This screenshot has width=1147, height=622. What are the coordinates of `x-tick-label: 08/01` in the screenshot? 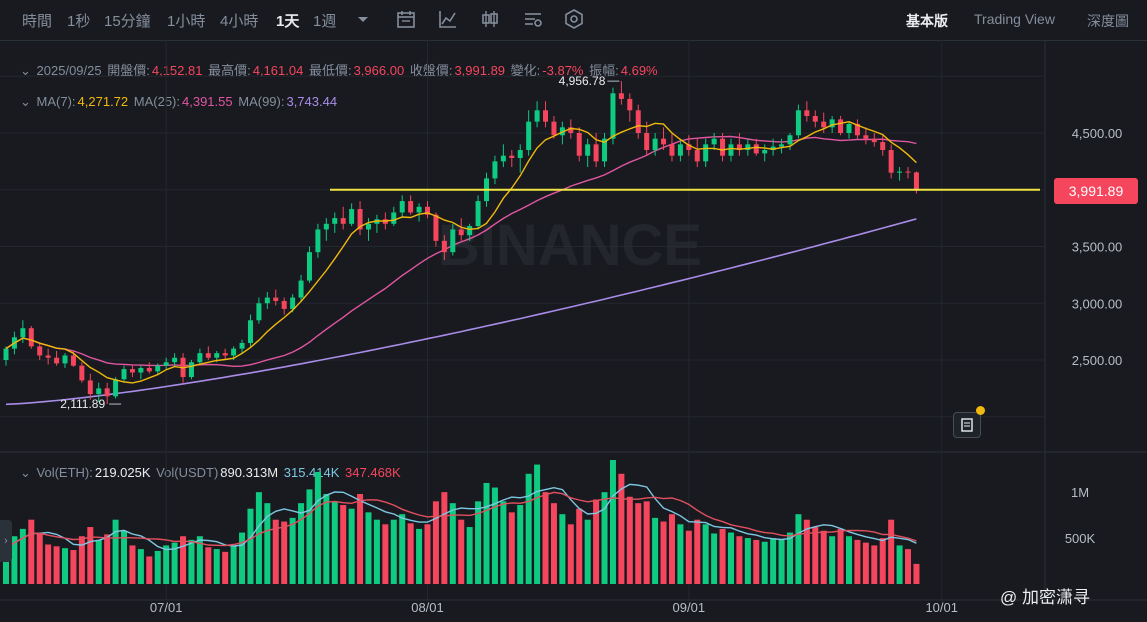 It's located at (427, 607).